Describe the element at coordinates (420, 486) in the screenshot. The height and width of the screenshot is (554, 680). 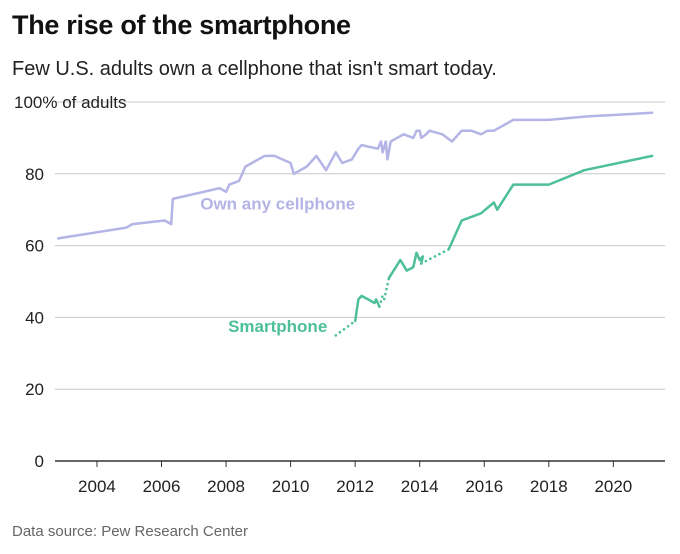
I see `x-tick-label: 2014` at that location.